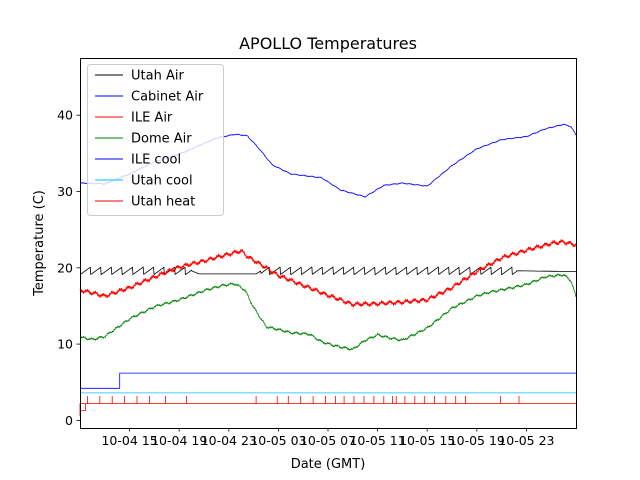  Describe the element at coordinates (65, 344) in the screenshot. I see `y-tick-label: 10` at that location.